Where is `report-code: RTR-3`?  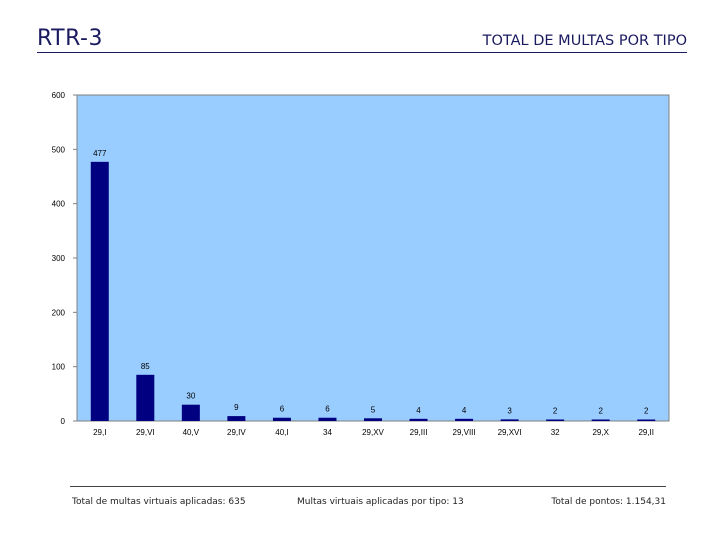 report-code: RTR-3 is located at coordinates (70, 38).